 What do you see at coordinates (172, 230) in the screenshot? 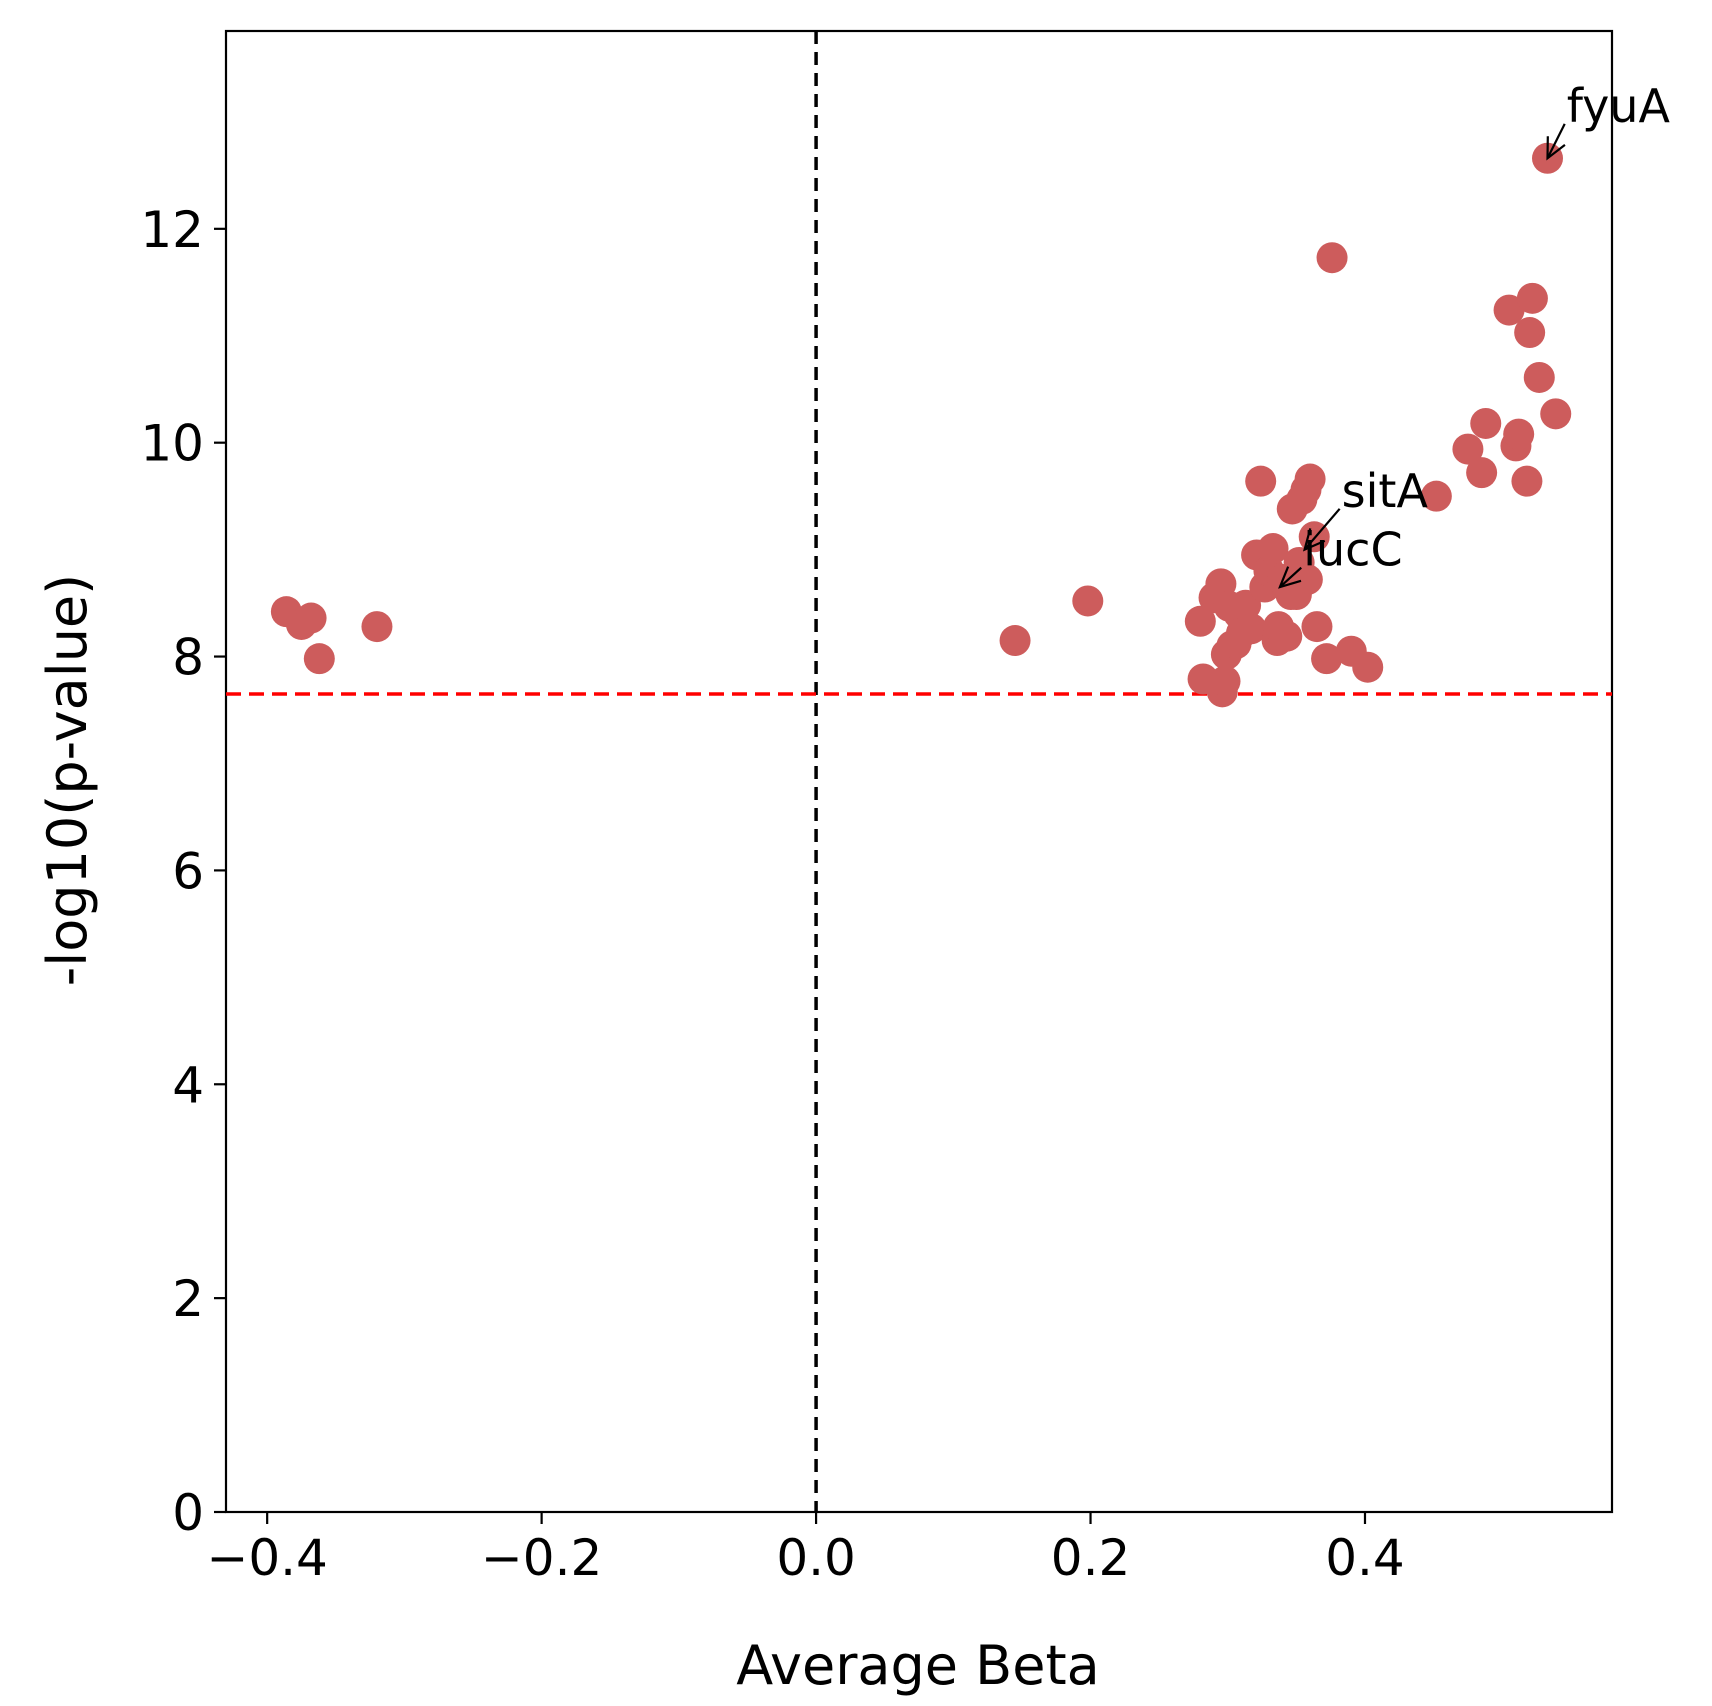
I see `y-tick-label: 12` at bounding box center [172, 230].